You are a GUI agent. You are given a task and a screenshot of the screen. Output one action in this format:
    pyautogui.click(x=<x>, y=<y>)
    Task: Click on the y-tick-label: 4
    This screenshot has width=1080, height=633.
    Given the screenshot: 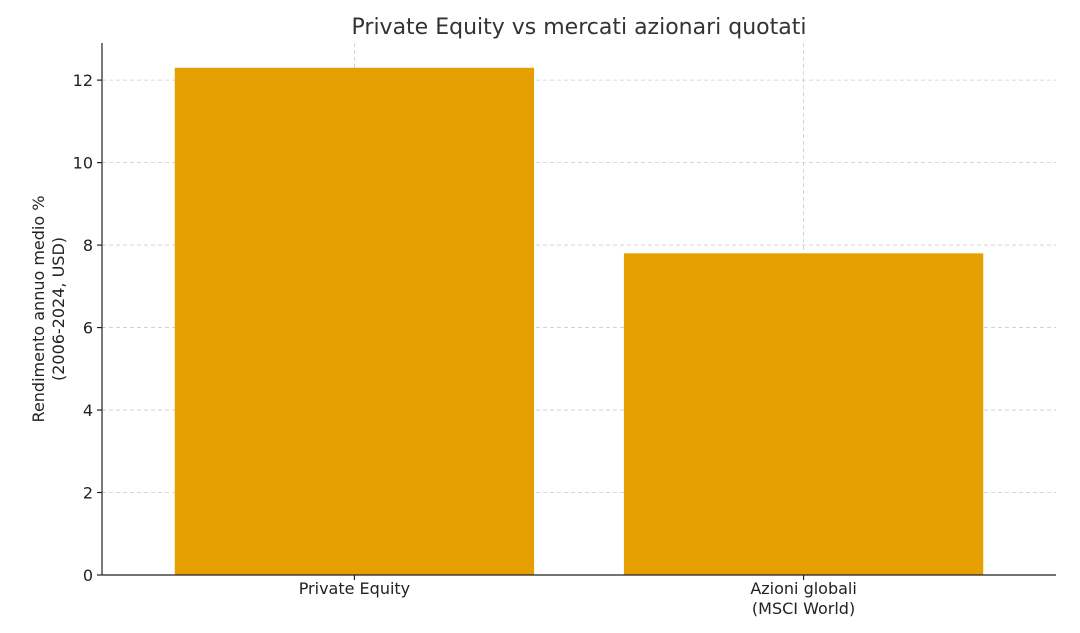 What is the action you would take?
    pyautogui.click(x=88, y=410)
    